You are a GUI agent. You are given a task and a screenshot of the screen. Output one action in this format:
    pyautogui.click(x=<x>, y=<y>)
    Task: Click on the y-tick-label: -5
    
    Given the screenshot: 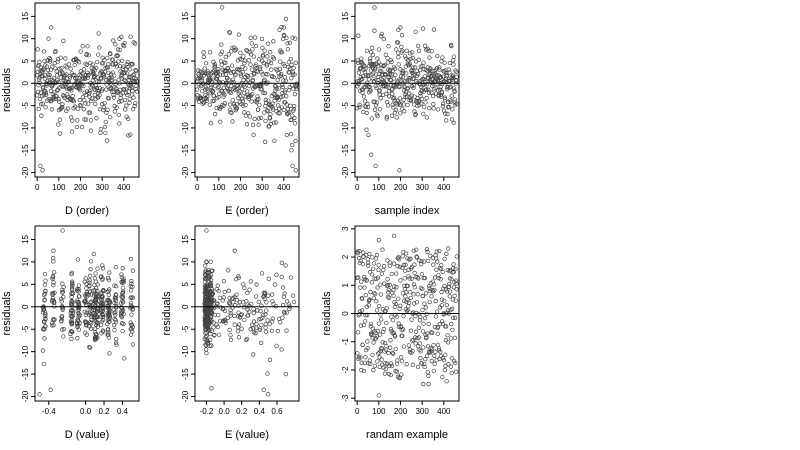 What is the action you would take?
    pyautogui.click(x=345, y=106)
    